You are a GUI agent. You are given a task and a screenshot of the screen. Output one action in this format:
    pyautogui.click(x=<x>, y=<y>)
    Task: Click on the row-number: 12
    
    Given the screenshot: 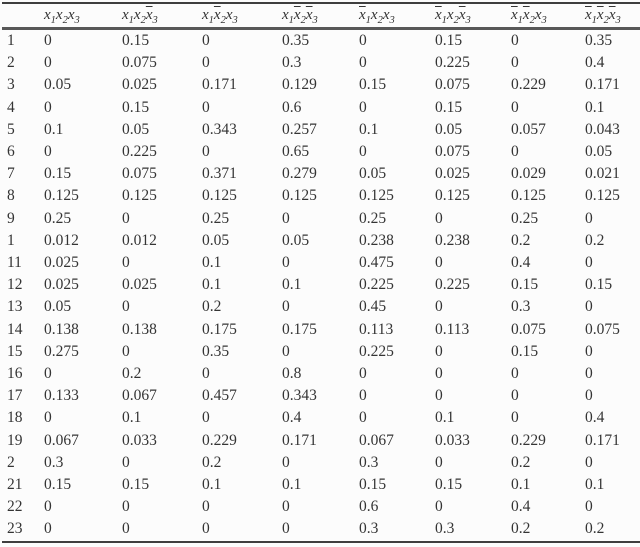 What is the action you would take?
    pyautogui.click(x=15, y=285)
    